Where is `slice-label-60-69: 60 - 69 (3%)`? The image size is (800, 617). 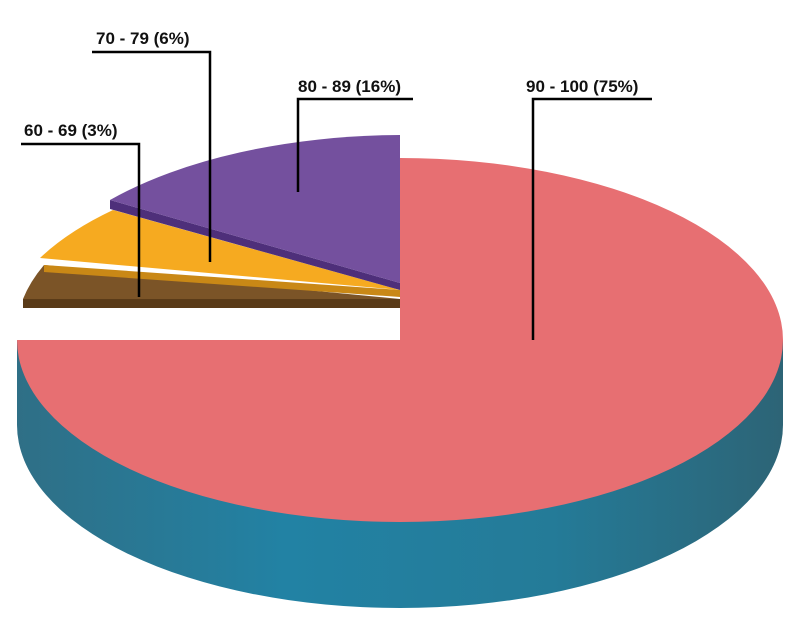
slice-label-60-69: 60 - 69 (3%) is located at coordinates (71, 130).